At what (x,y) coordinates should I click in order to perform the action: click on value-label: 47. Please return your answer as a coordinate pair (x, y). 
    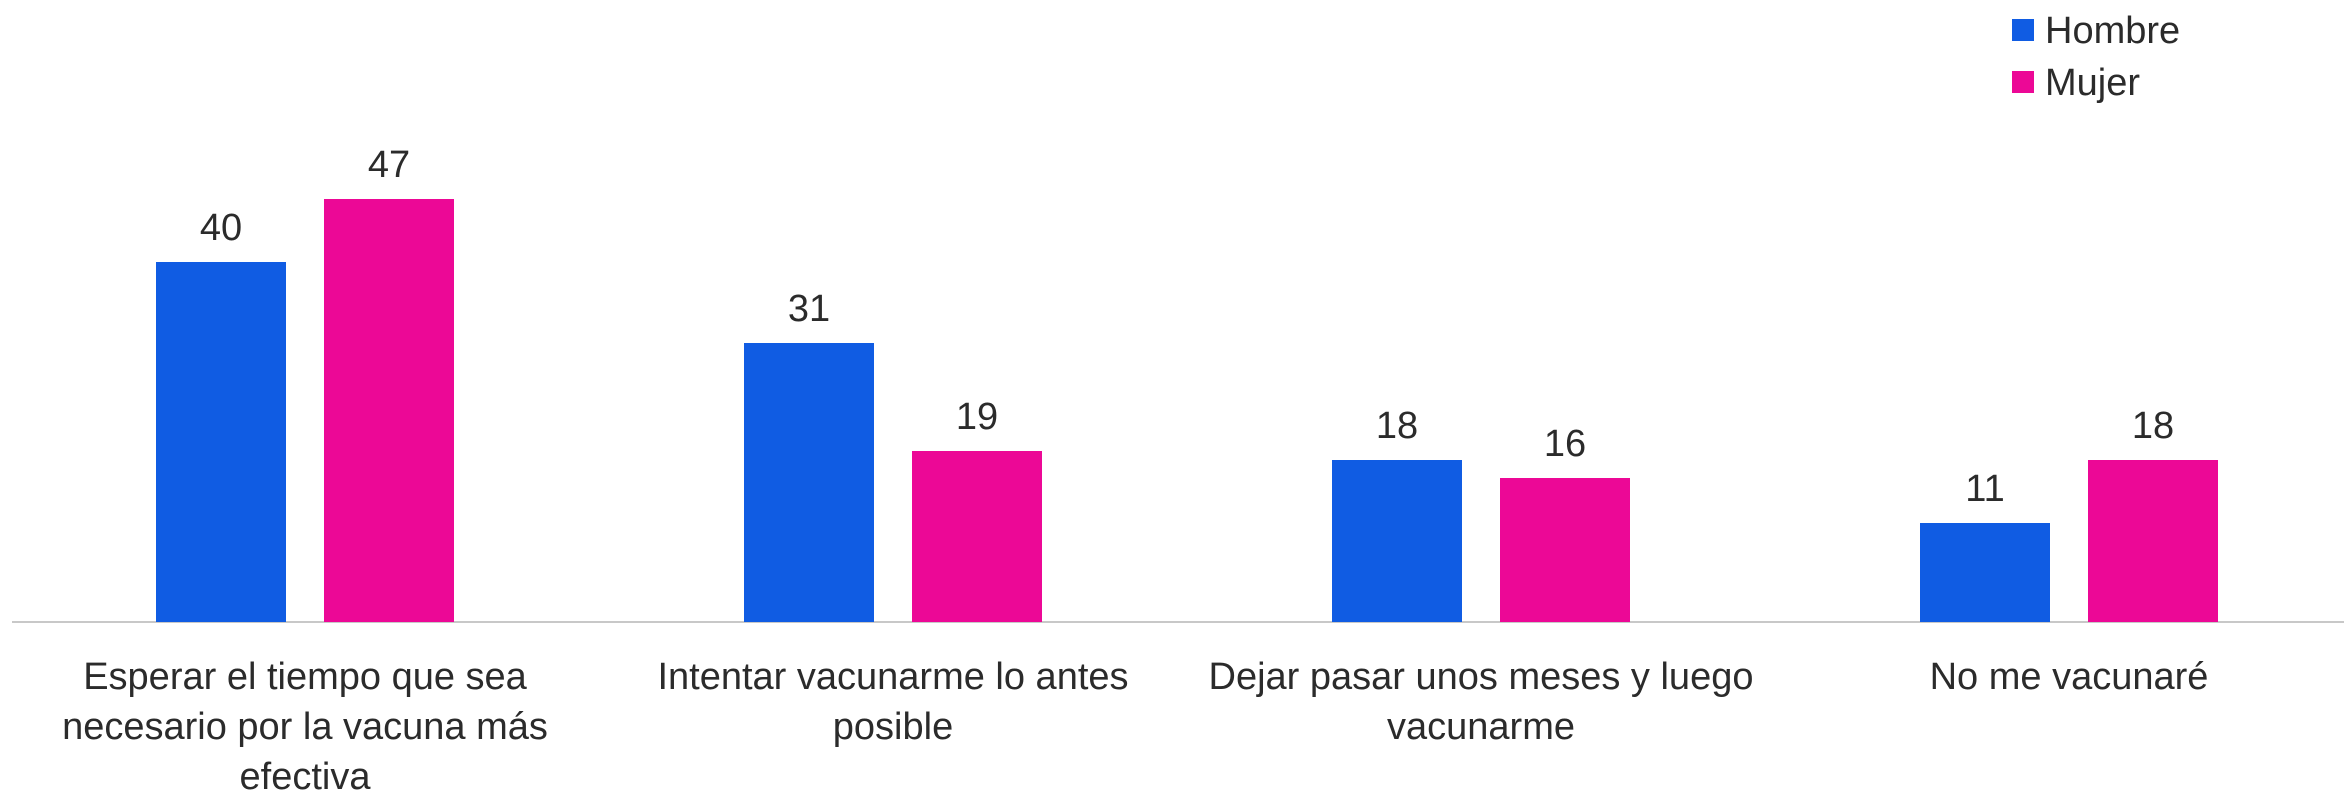
    Looking at the image, I should click on (389, 165).